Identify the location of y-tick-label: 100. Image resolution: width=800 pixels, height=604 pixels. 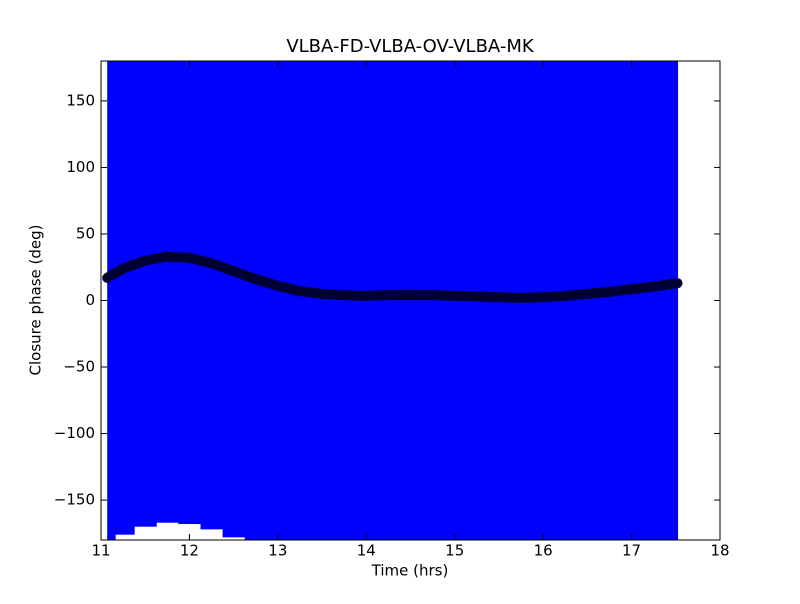
(80, 167).